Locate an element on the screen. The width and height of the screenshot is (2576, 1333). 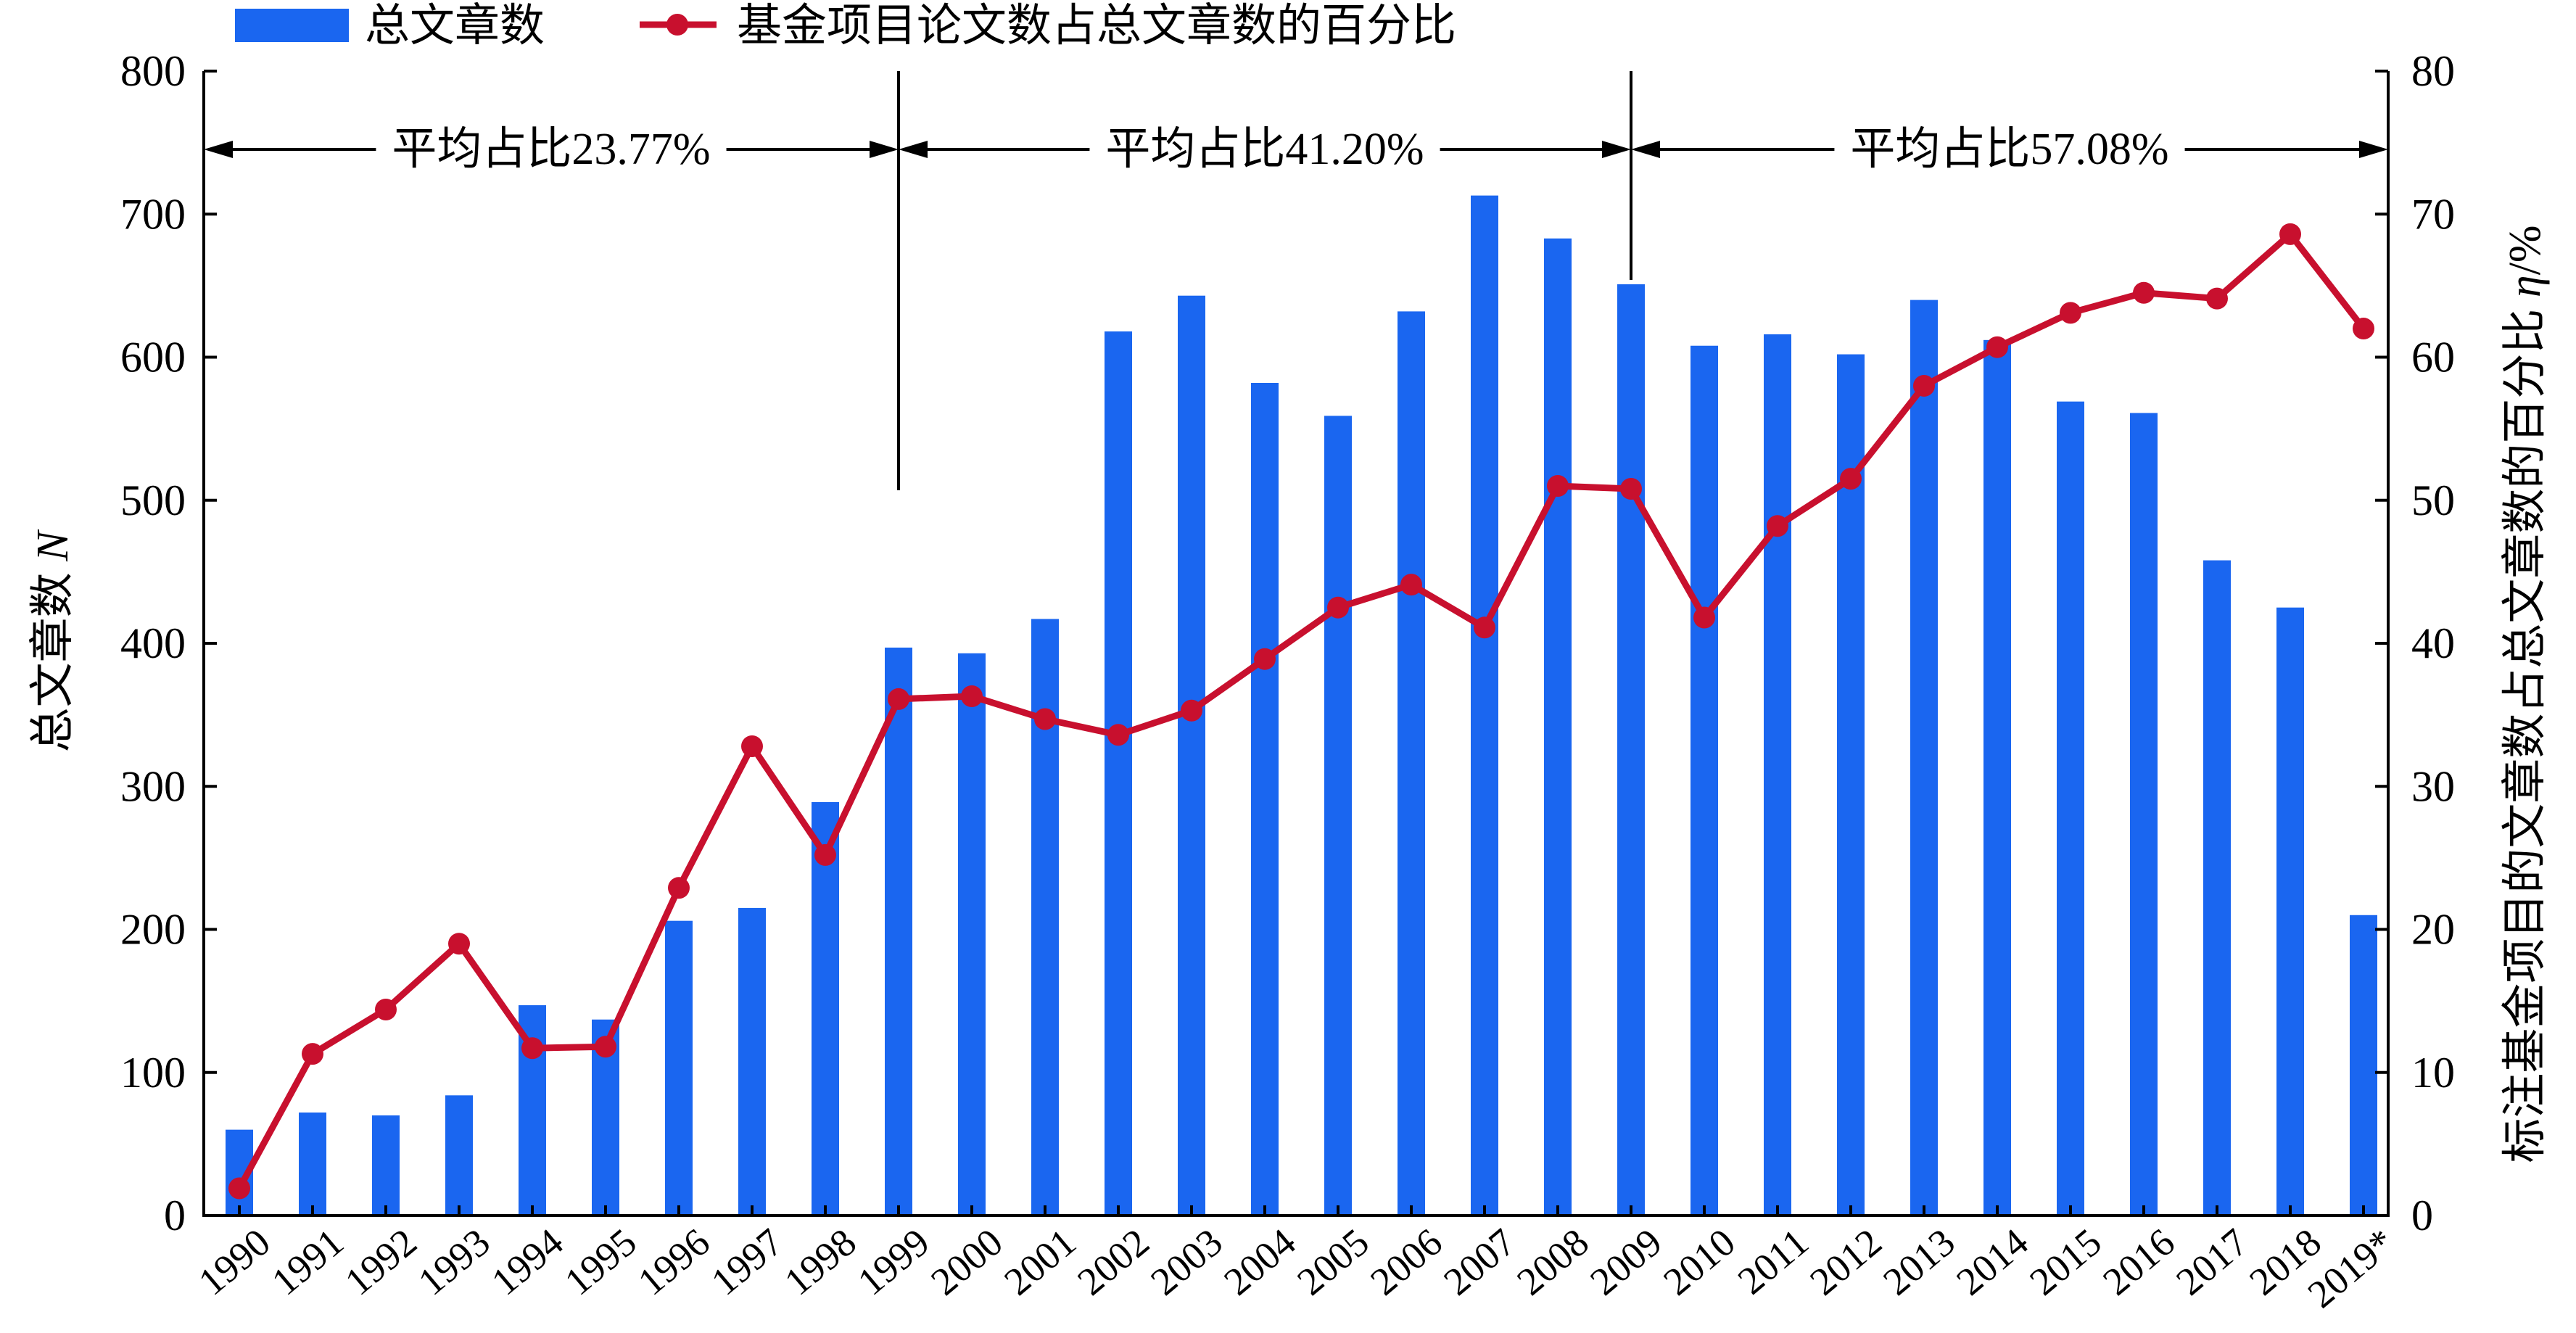
x-tick-label-2006: 2006 is located at coordinates (1406, 1261).